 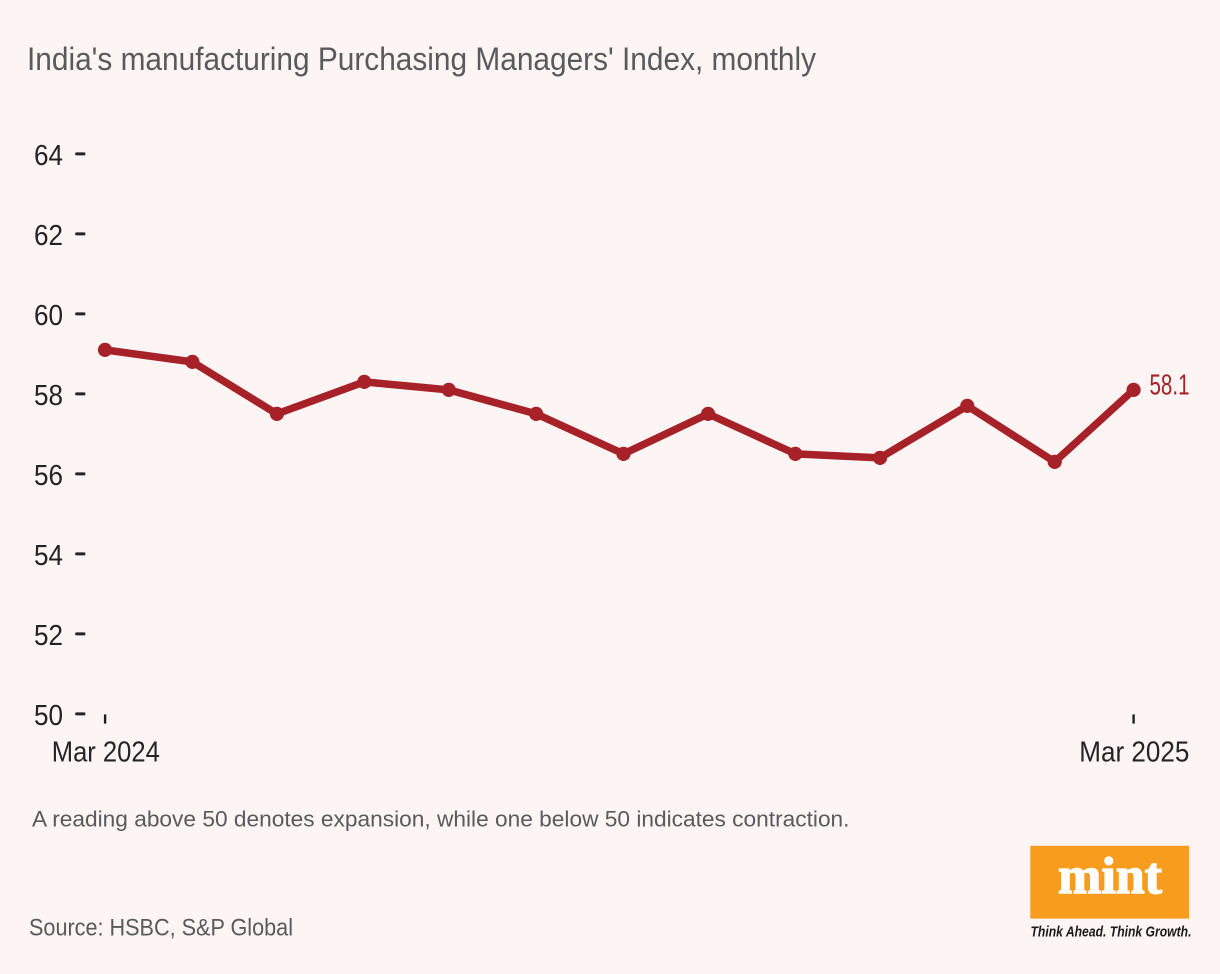 I want to click on svg-text: 58.1, so click(x=1170, y=385).